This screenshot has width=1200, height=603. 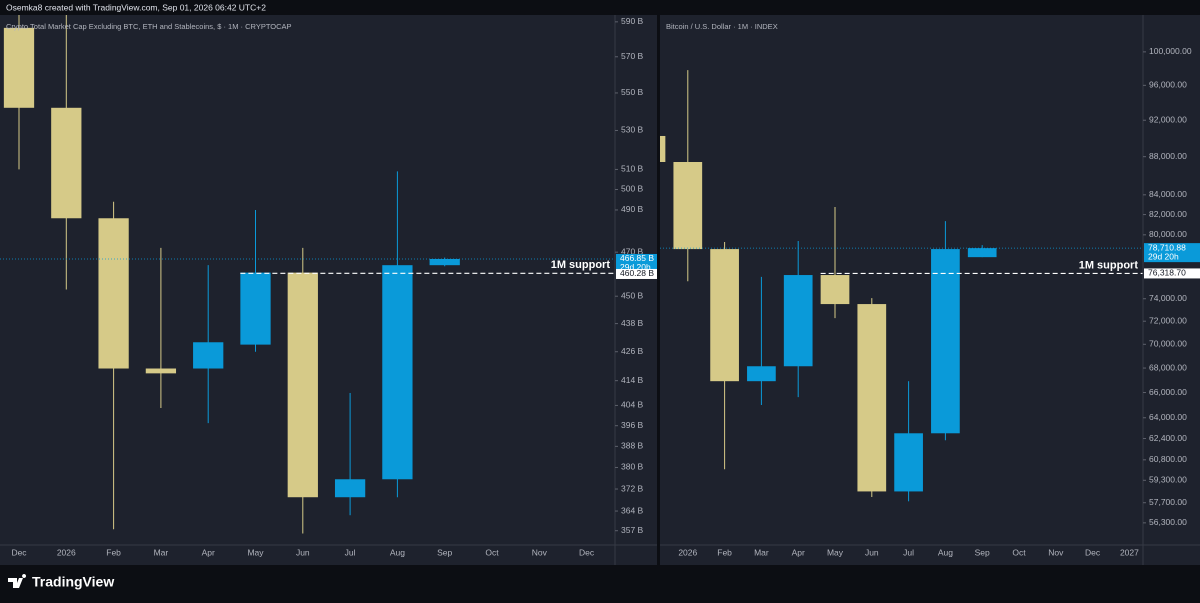 What do you see at coordinates (637, 258) in the screenshot?
I see `last-price-label: 466.85 B` at bounding box center [637, 258].